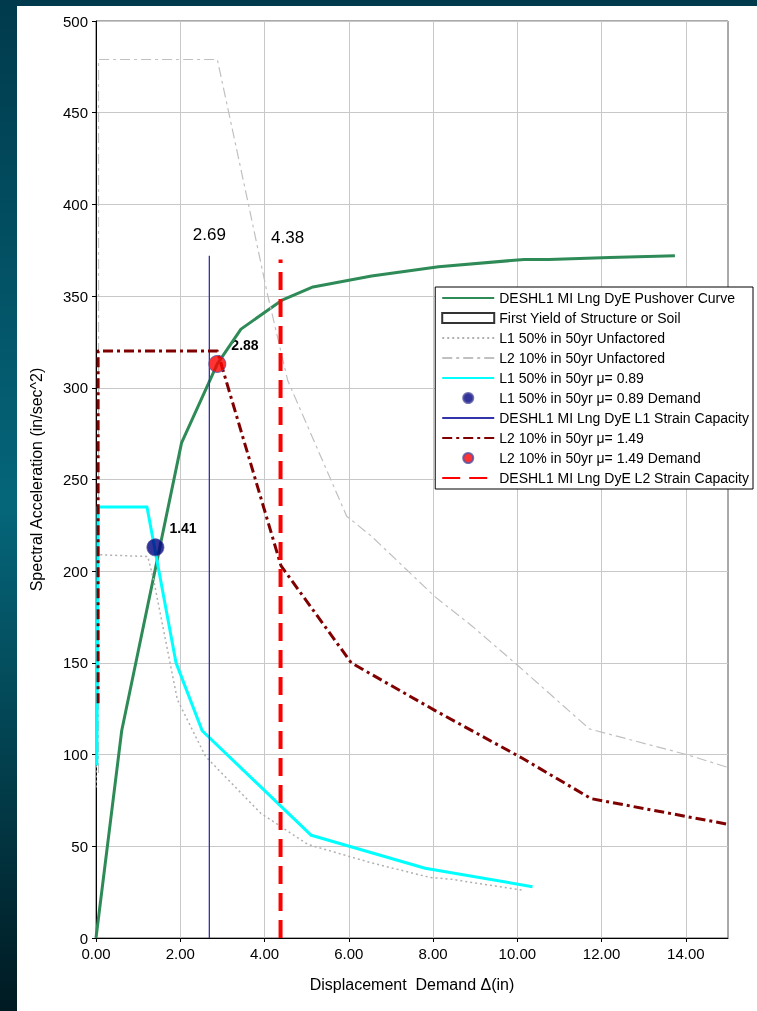 This screenshot has height=1011, width=757. I want to click on y-tick-label: 500, so click(75, 21).